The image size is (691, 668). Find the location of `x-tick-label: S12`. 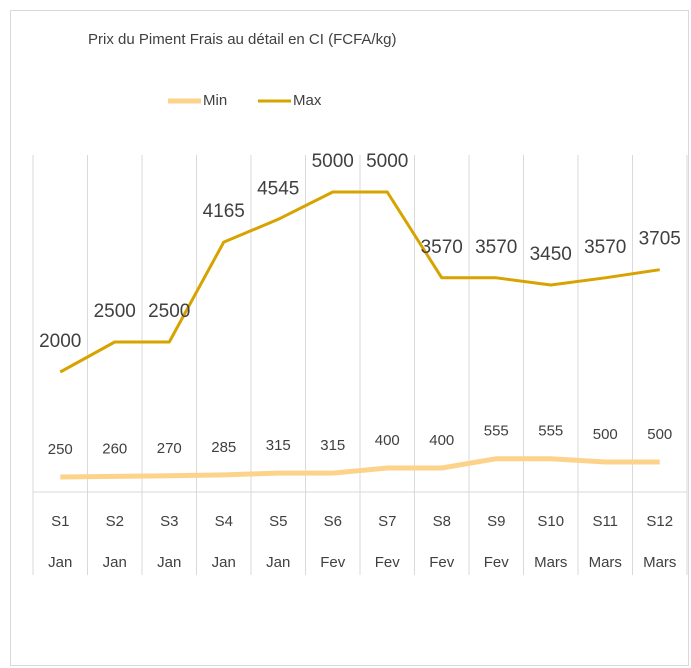

x-tick-label: S12 is located at coordinates (659, 521).